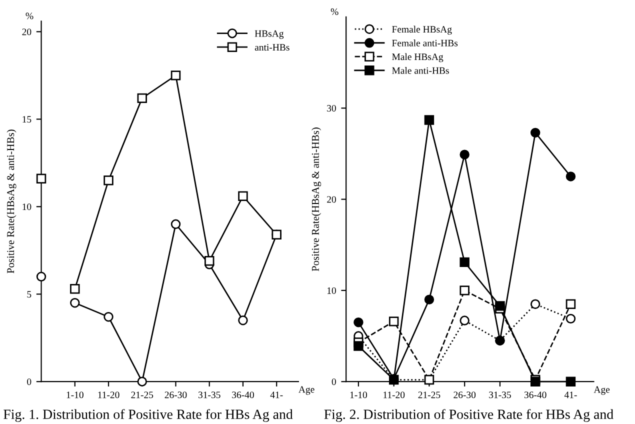 Image resolution: width=635 pixels, height=424 pixels. I want to click on y-tick-label: 5, so click(29, 294).